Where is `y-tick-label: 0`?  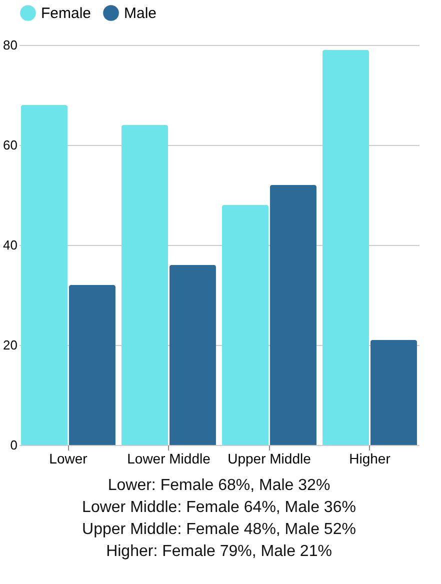
y-tick-label: 0 is located at coordinates (14, 445).